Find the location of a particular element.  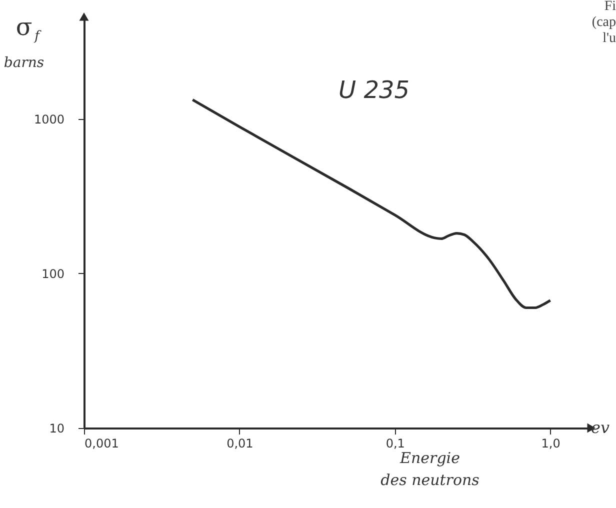

text: l'u is located at coordinates (609, 38).